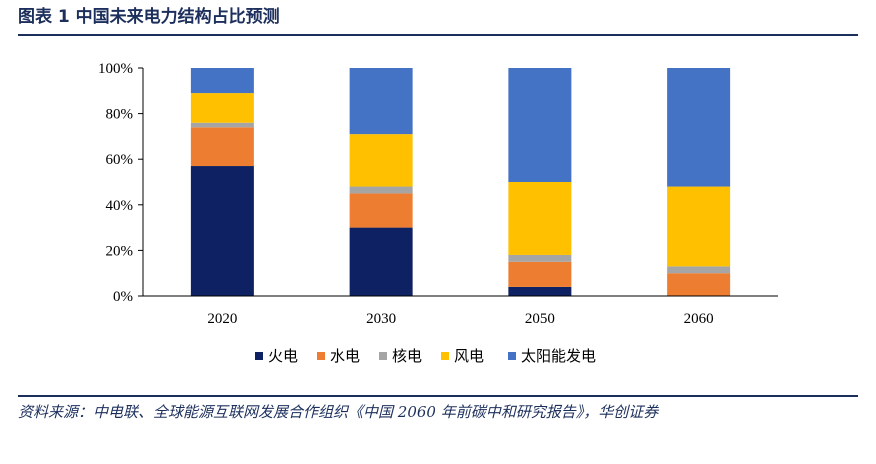 This screenshot has height=464, width=876. I want to click on legend-label: 太阳能发电, so click(558, 356).